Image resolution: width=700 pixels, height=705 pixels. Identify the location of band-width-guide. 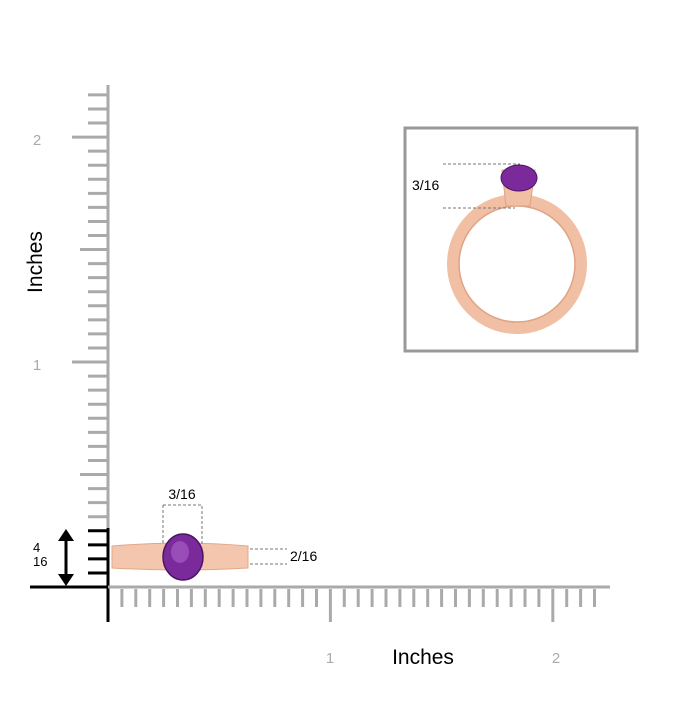
(268, 556).